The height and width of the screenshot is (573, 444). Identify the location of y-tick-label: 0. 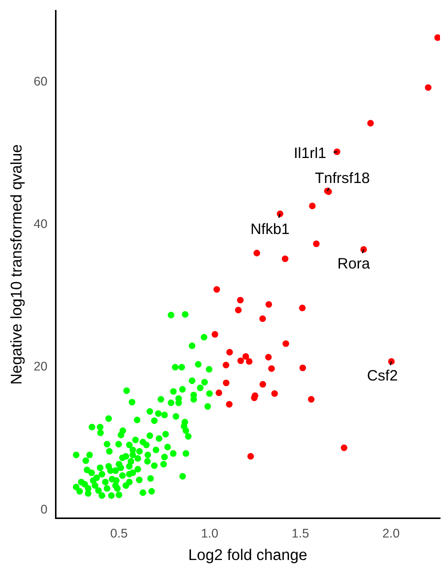
(44, 509).